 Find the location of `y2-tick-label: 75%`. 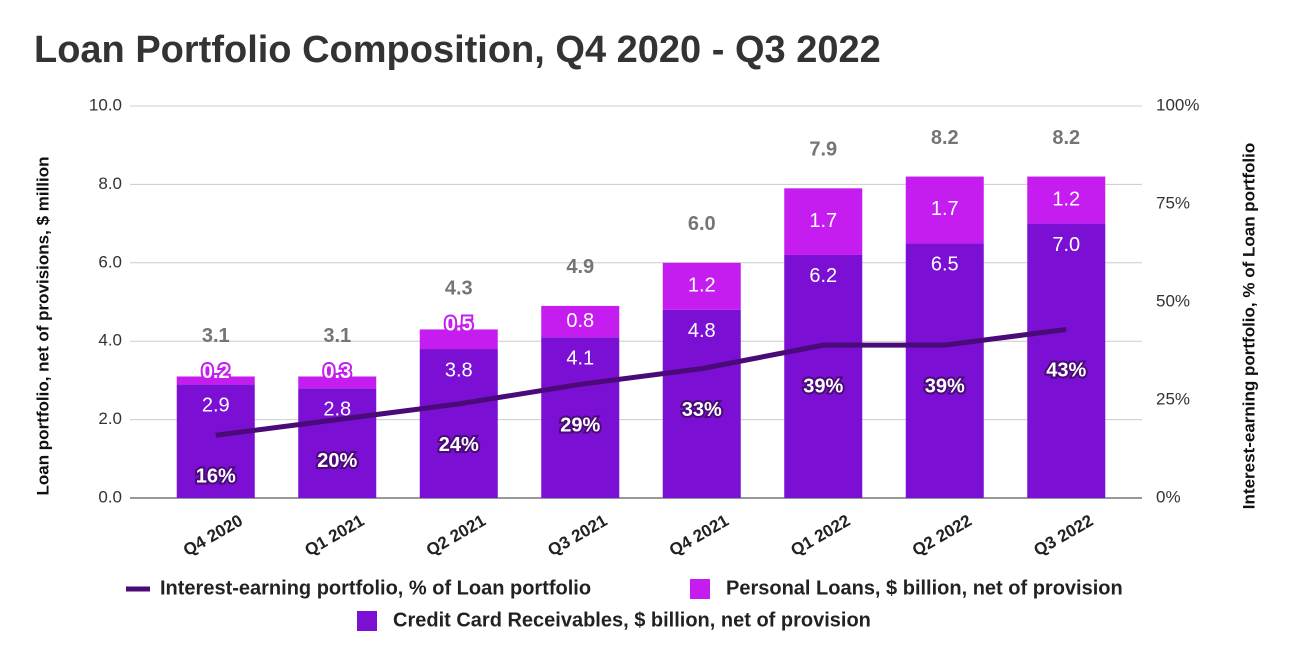

y2-tick-label: 75% is located at coordinates (1173, 202).